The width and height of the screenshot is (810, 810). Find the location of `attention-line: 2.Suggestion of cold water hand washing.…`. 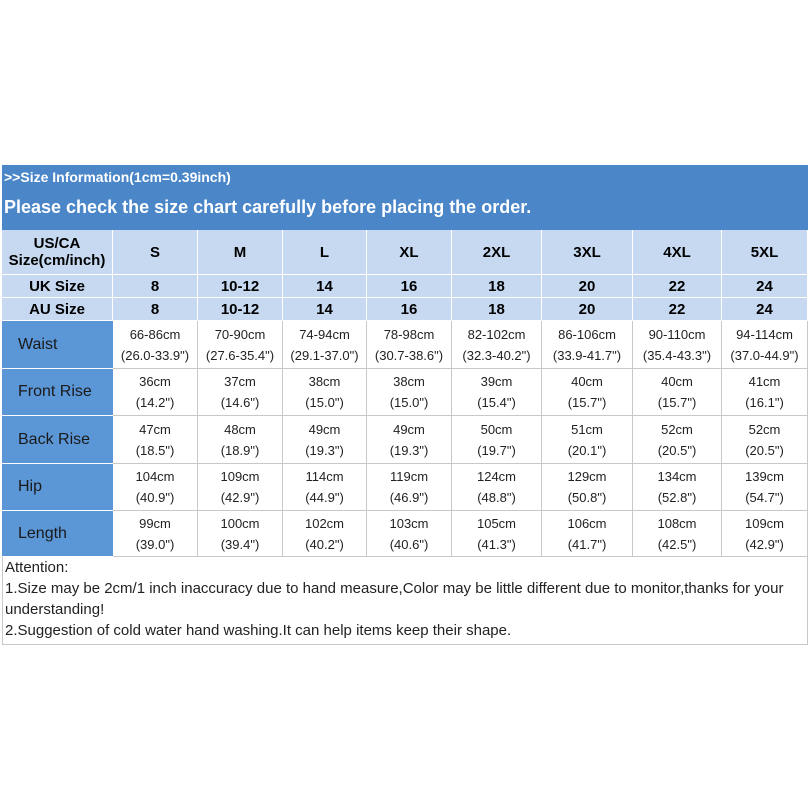

attention-line: 2.Suggestion of cold water hand washing.… is located at coordinates (258, 630).